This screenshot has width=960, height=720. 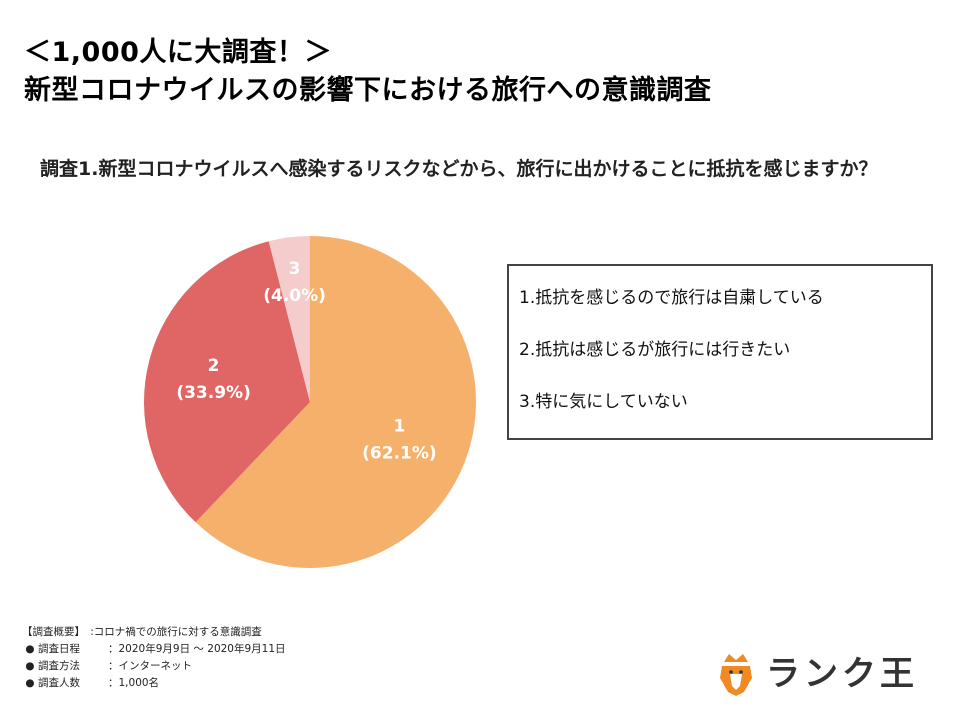 What do you see at coordinates (294, 296) in the screenshot?
I see `slice-percent-3: (4.0%)` at bounding box center [294, 296].